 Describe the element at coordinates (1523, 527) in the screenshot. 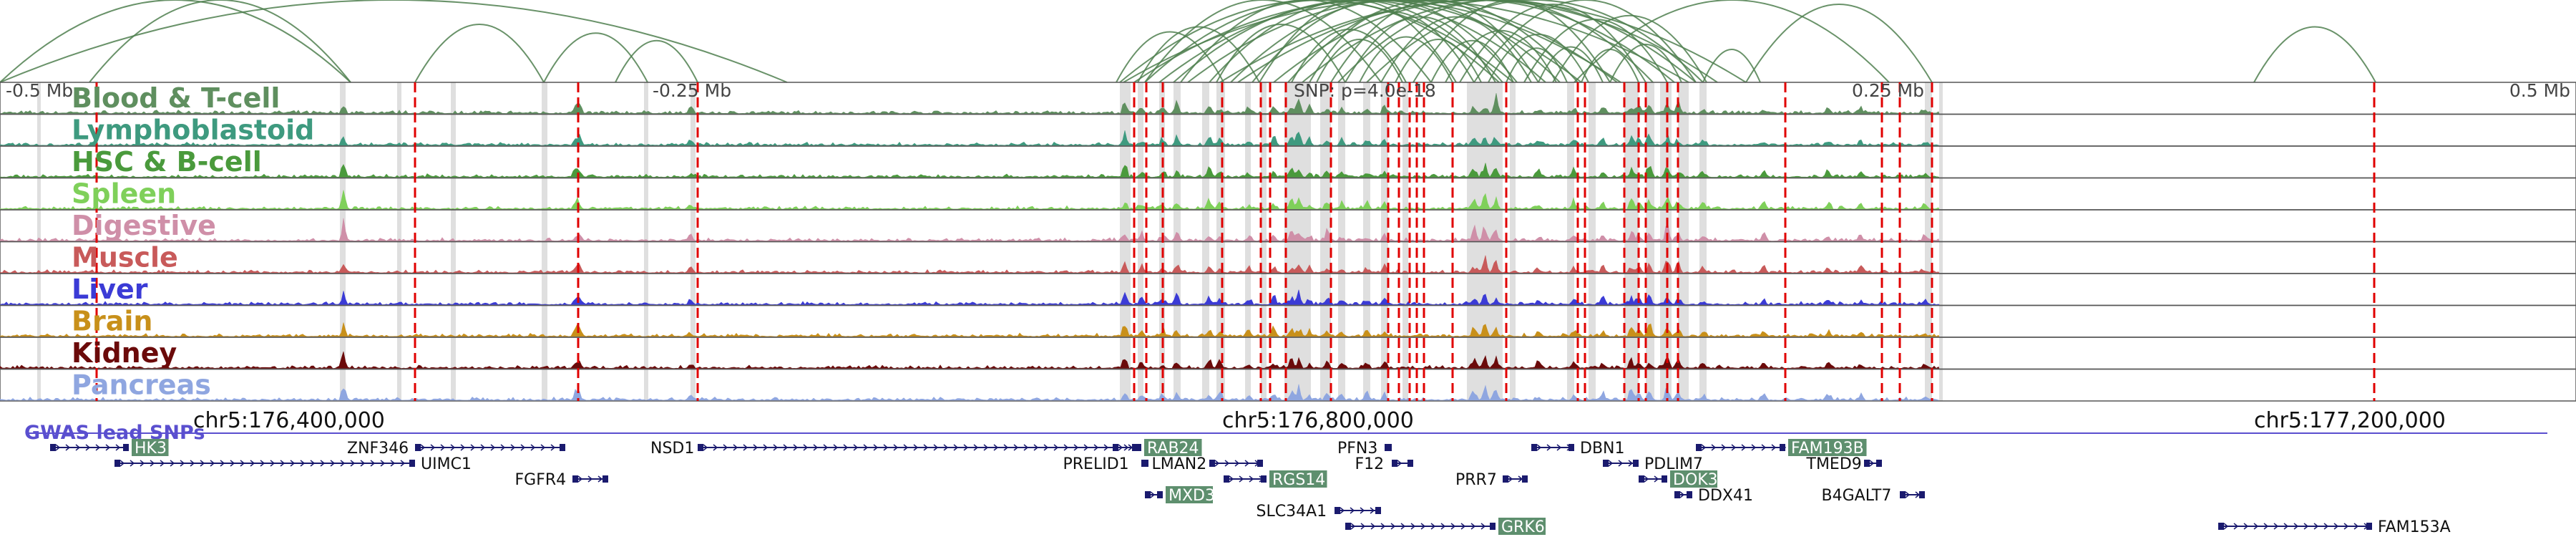

I see `gene-label: GRK6` at that location.